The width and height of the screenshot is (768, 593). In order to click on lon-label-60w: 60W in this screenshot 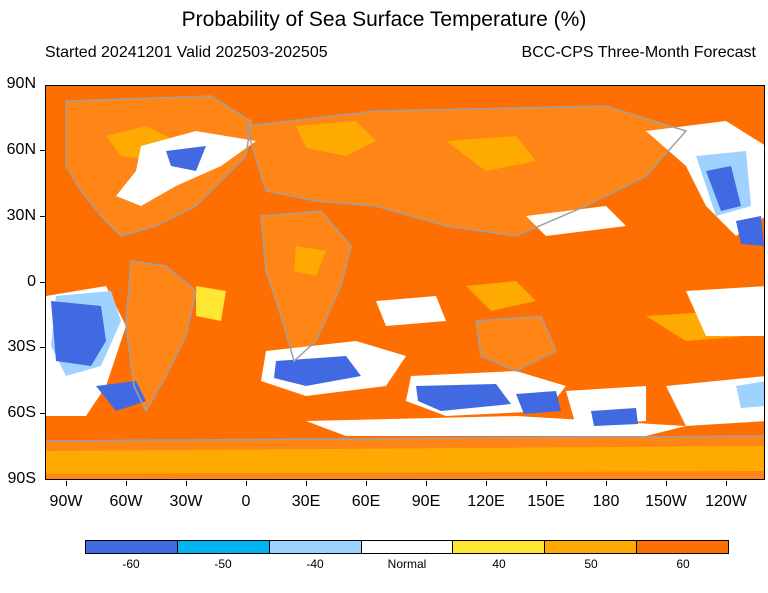, I will do `click(126, 501)`.